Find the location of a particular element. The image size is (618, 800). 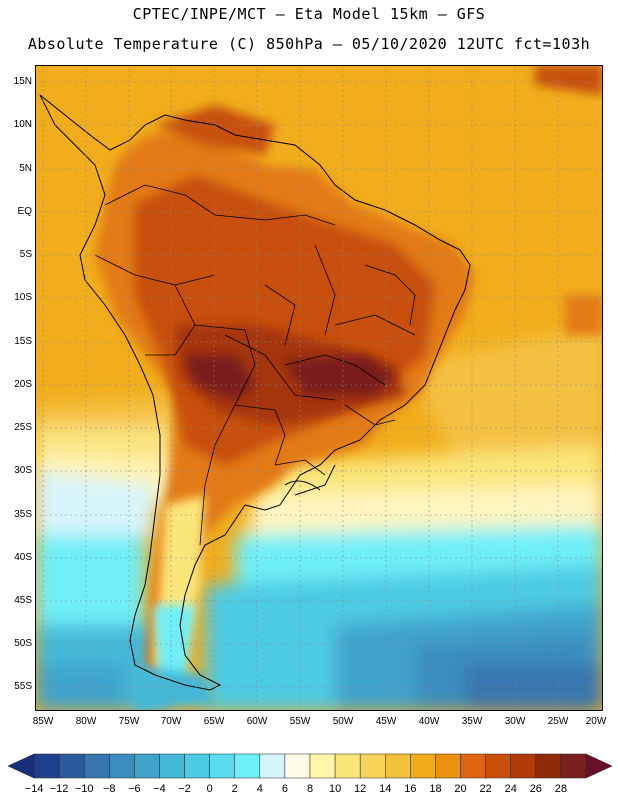

colorbar-label: 18 is located at coordinates (435, 789).